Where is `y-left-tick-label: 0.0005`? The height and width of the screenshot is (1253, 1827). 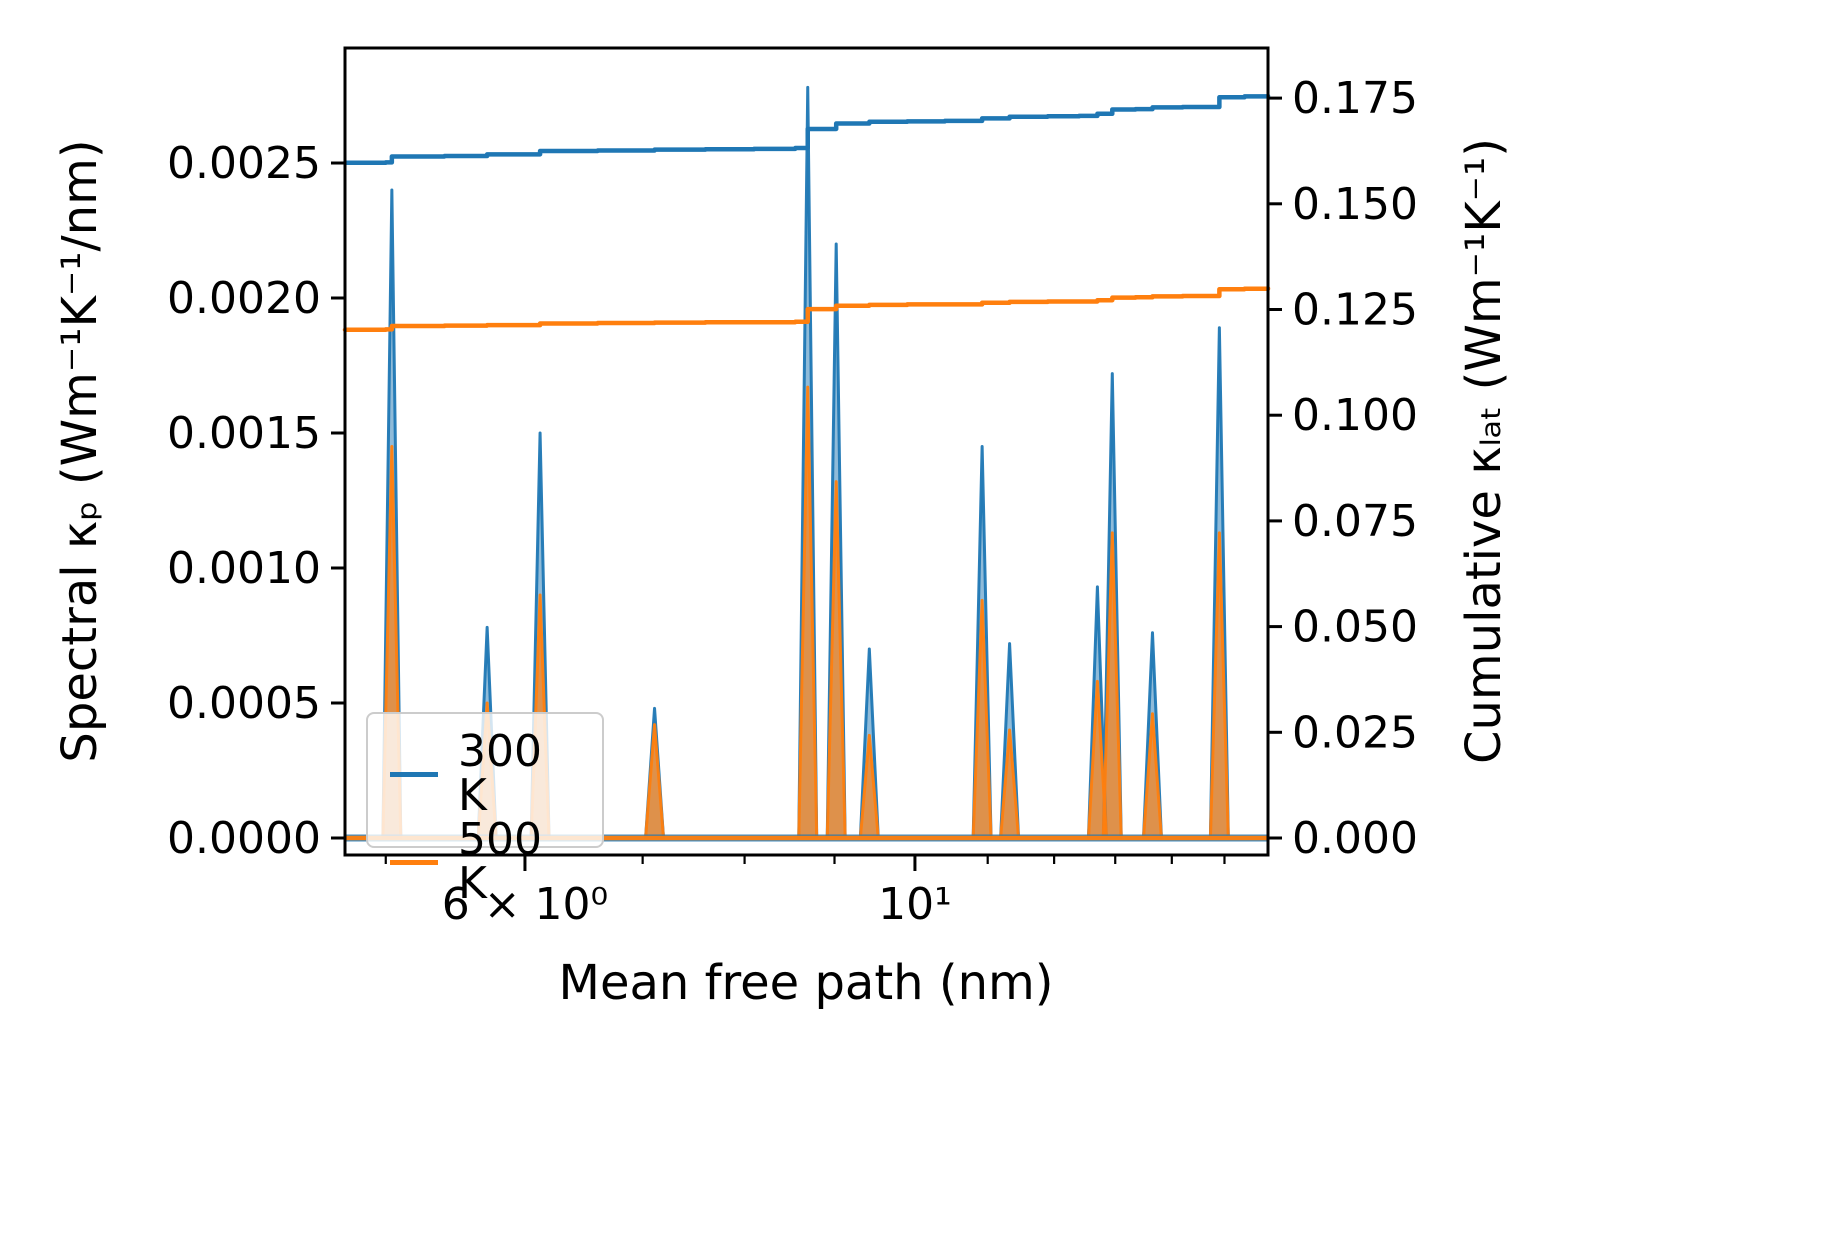 y-left-tick-label: 0.0005 is located at coordinates (244, 703).